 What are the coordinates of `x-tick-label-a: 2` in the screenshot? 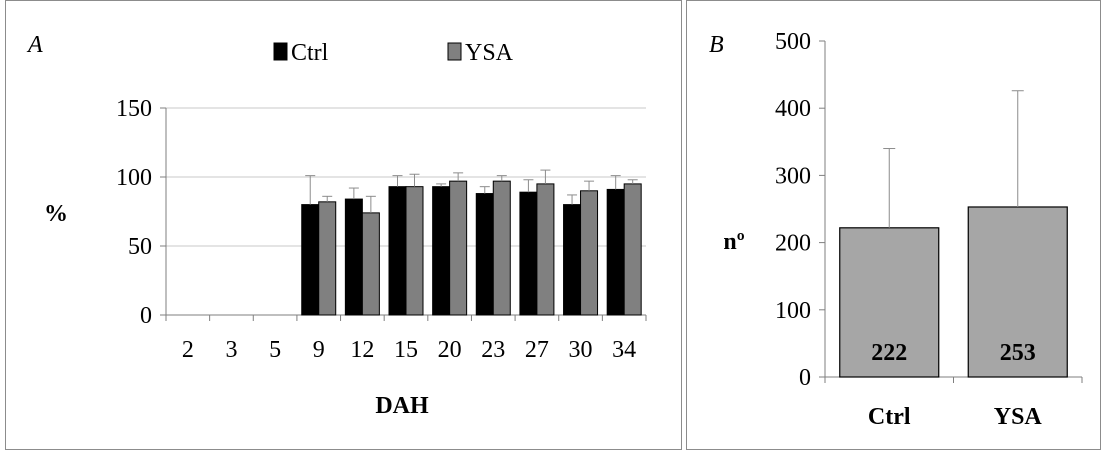 It's located at (188, 350).